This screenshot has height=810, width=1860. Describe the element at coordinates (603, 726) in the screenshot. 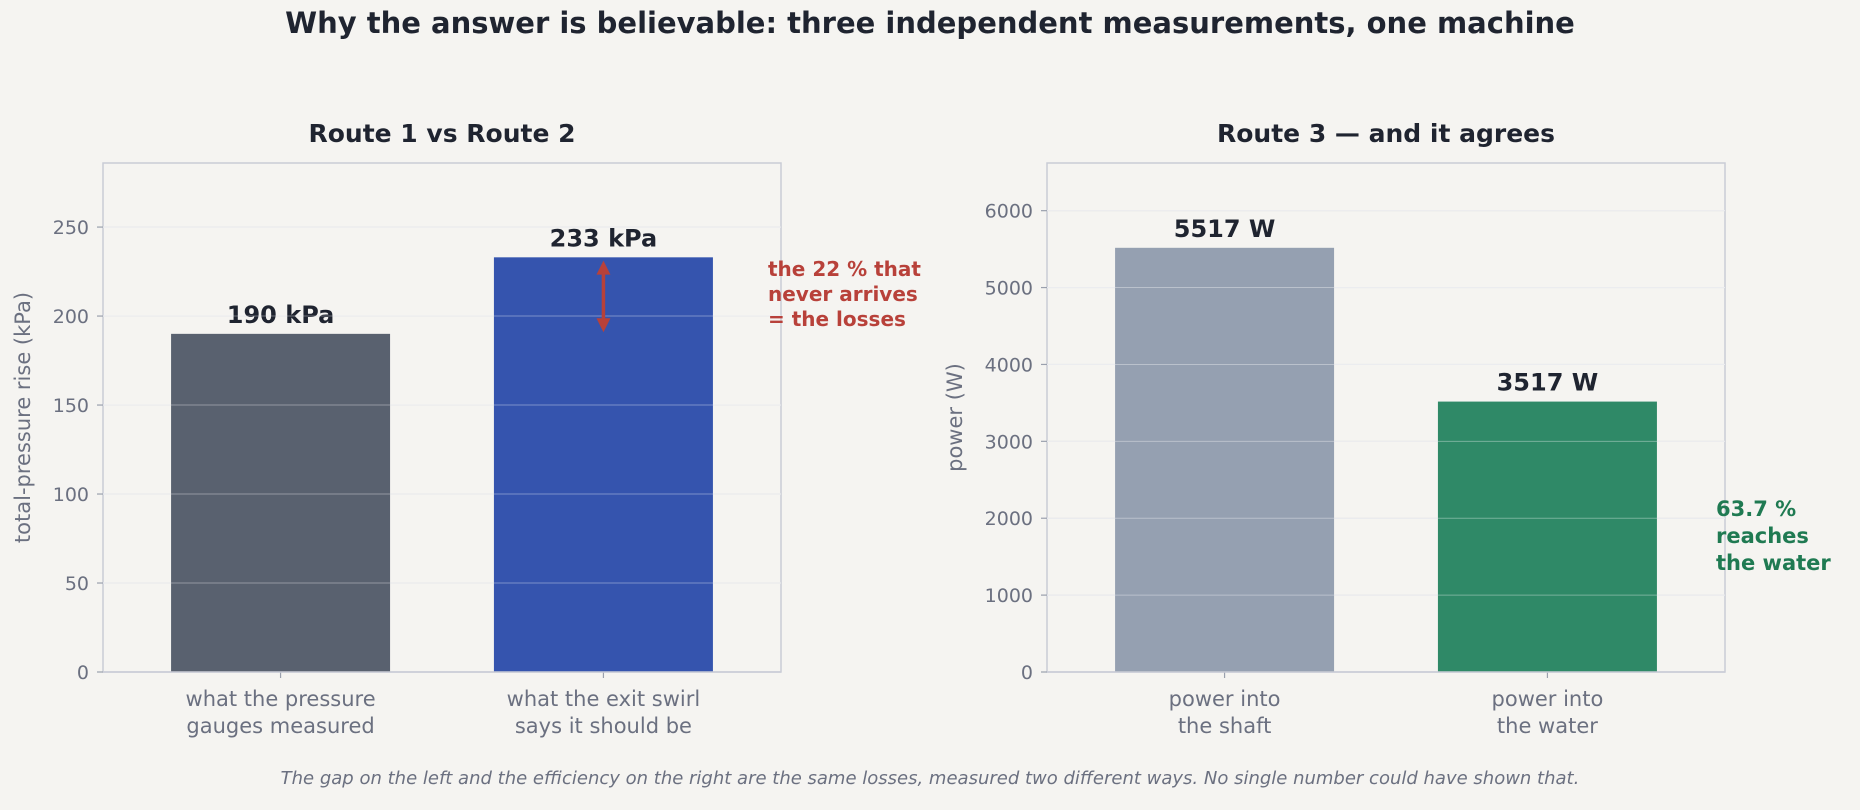

I see `x-tick-label: says it should be` at that location.